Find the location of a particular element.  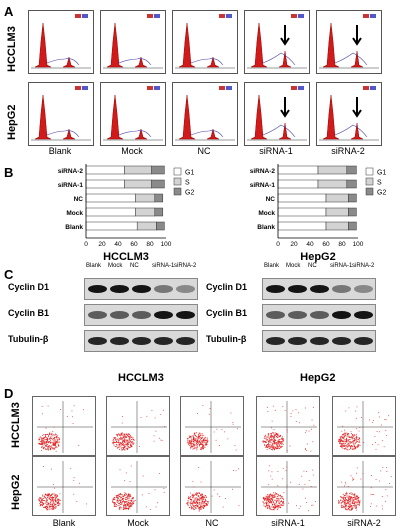

category-label: siRNA-1 is located at coordinates (71, 185).